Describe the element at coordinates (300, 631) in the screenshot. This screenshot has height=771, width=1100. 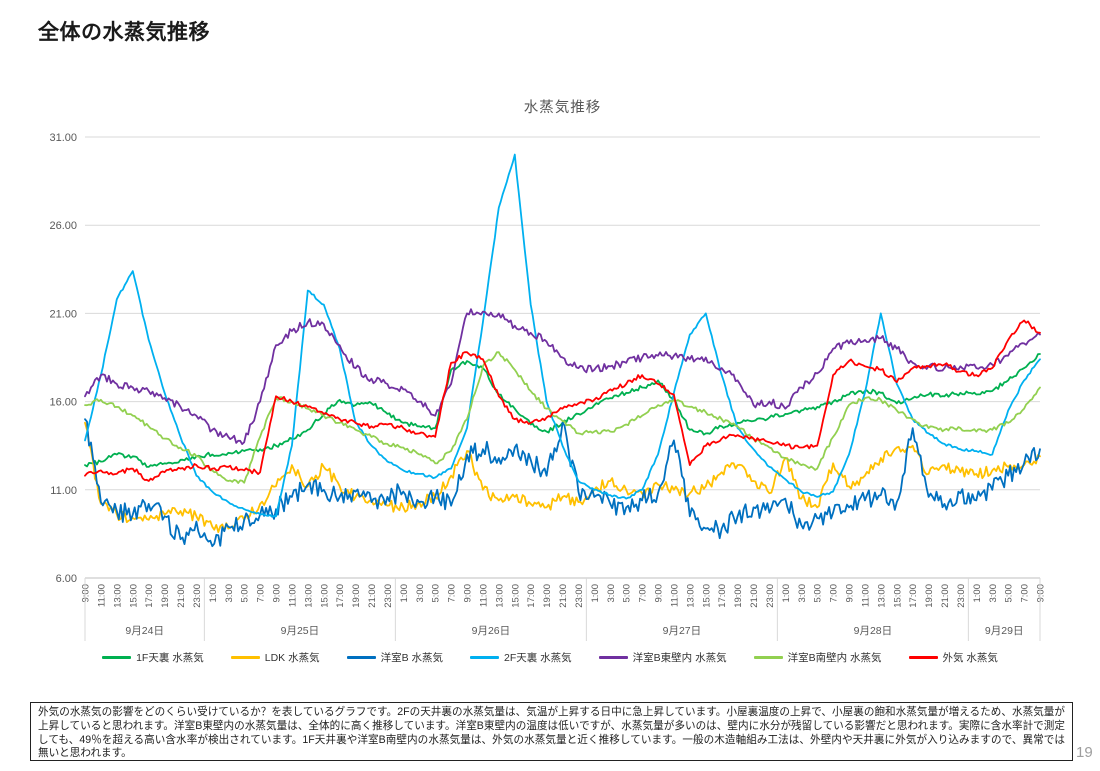
I see `day-label: 9月25日` at that location.